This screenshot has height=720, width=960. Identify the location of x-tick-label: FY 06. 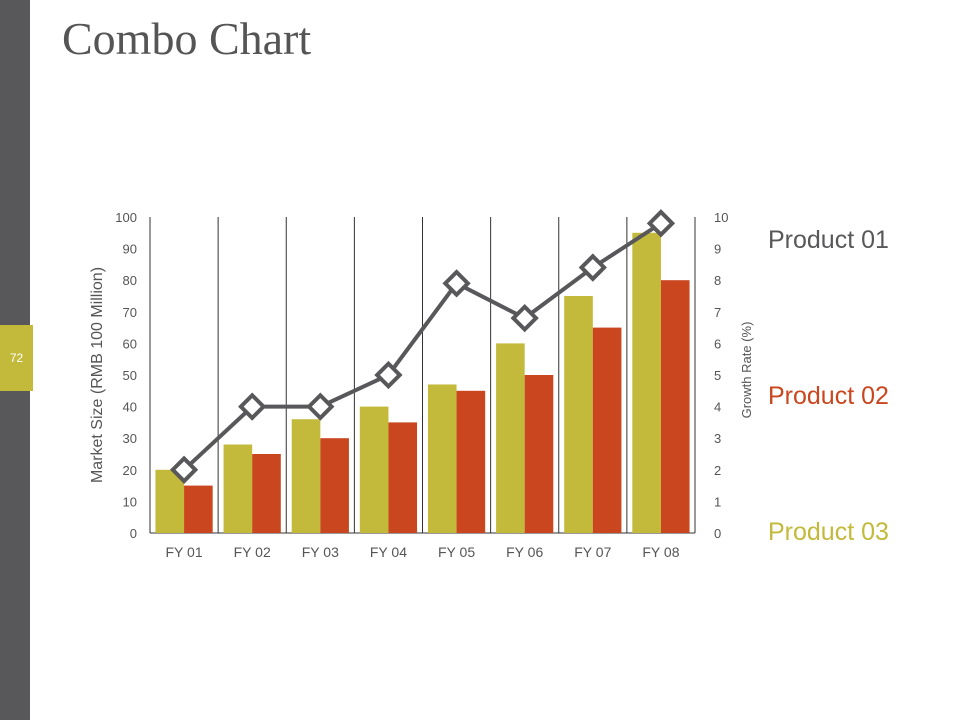
(524, 552).